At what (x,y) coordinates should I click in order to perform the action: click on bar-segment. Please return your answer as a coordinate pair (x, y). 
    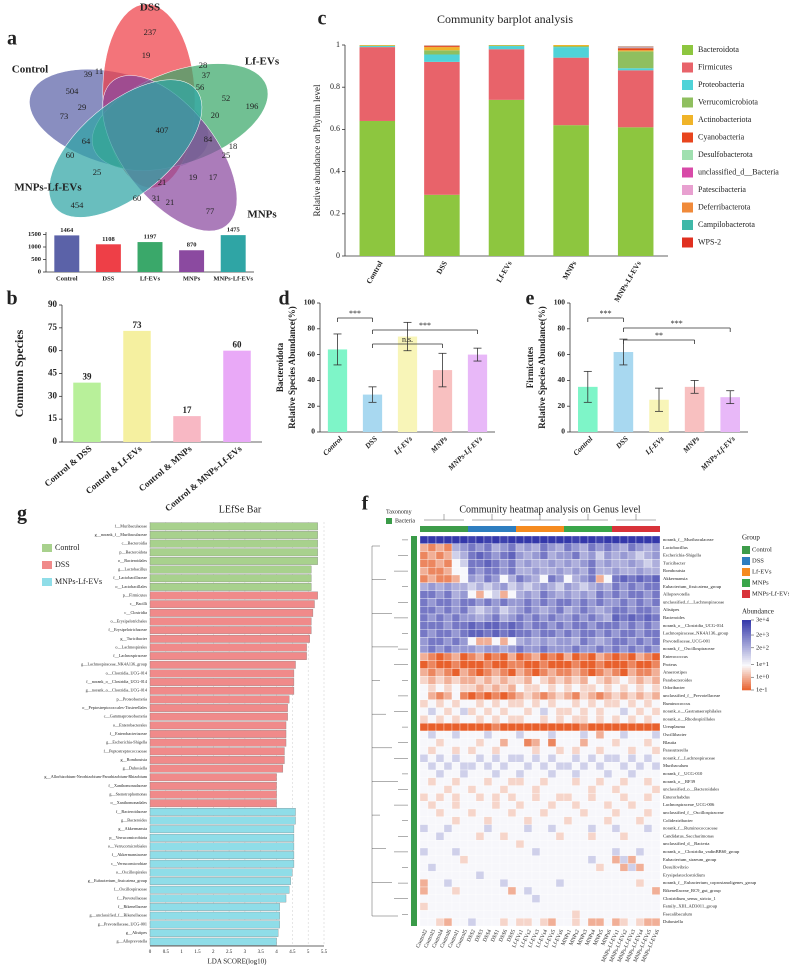
    Looking at the image, I should click on (377, 188).